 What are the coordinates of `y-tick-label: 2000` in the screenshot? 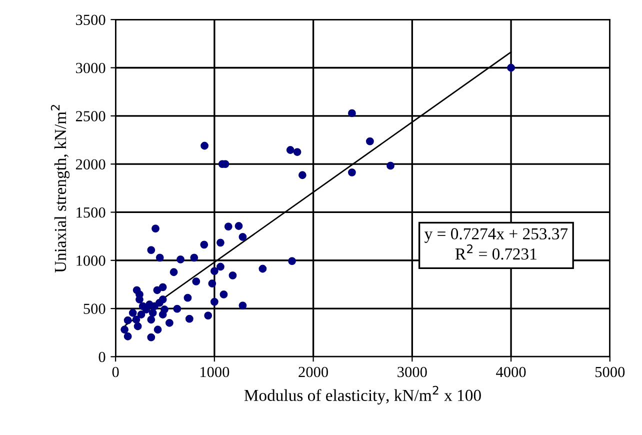 It's located at (91, 164).